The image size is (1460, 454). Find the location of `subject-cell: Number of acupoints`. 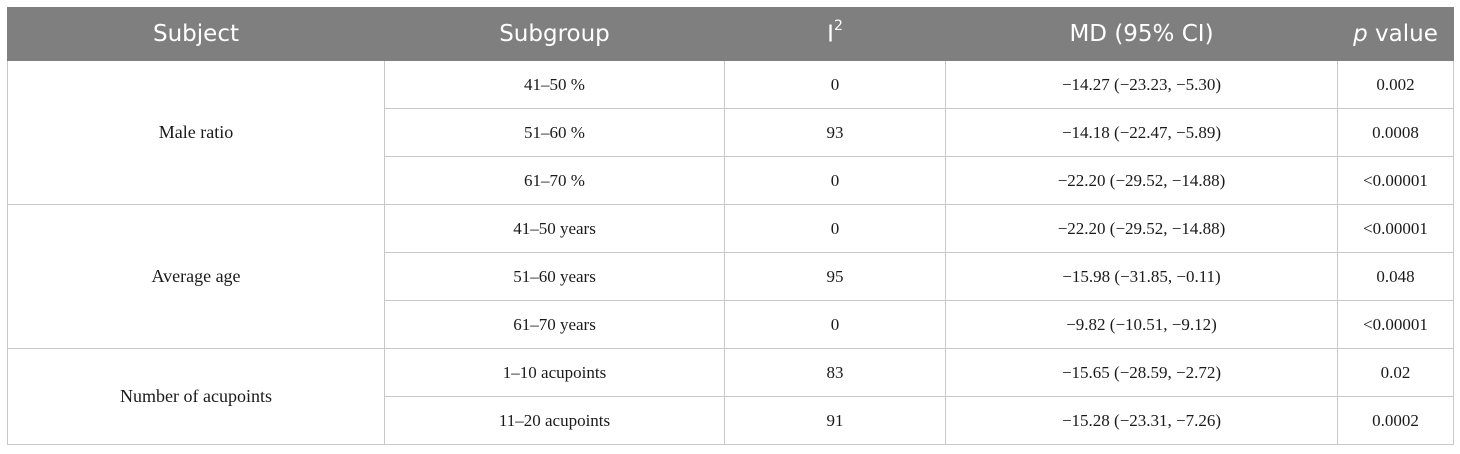

subject-cell: Number of acupoints is located at coordinates (196, 396).